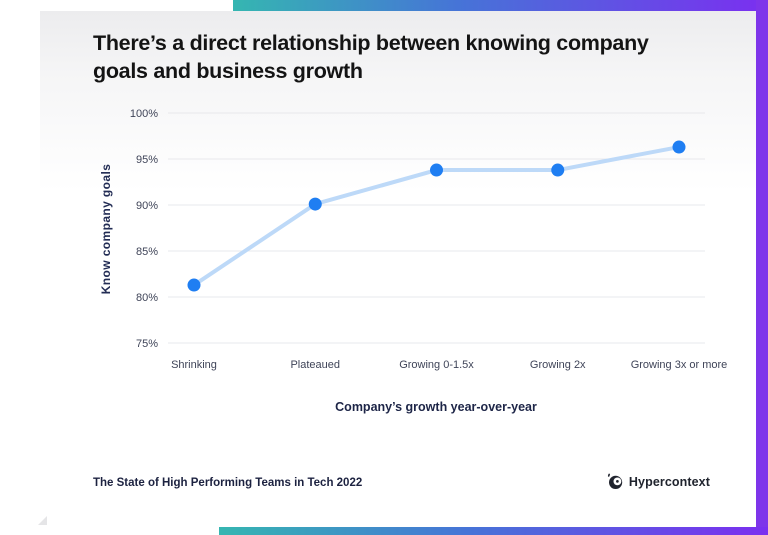  I want to click on brand-lockup: Hypercontext, so click(658, 481).